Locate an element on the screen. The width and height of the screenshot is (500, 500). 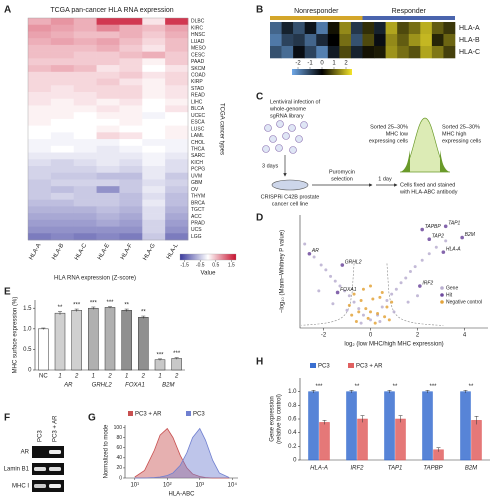
x-tick-label: B2M is located at coordinates (471, 469).